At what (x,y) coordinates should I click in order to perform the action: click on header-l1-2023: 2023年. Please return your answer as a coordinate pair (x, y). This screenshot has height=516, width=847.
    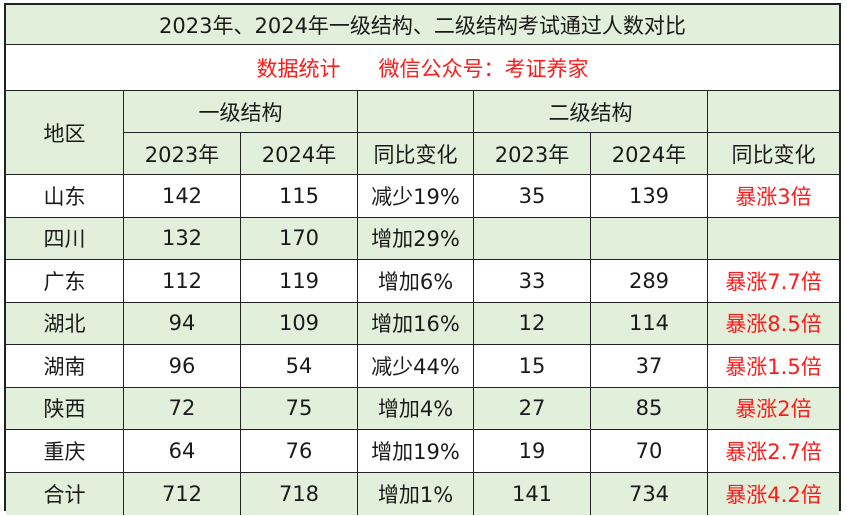
    Looking at the image, I should click on (182, 154).